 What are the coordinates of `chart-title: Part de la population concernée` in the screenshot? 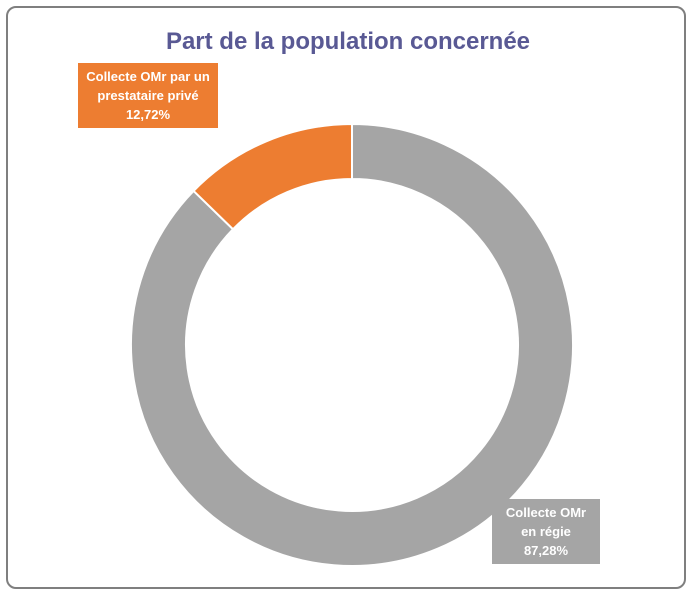 It's located at (348, 41).